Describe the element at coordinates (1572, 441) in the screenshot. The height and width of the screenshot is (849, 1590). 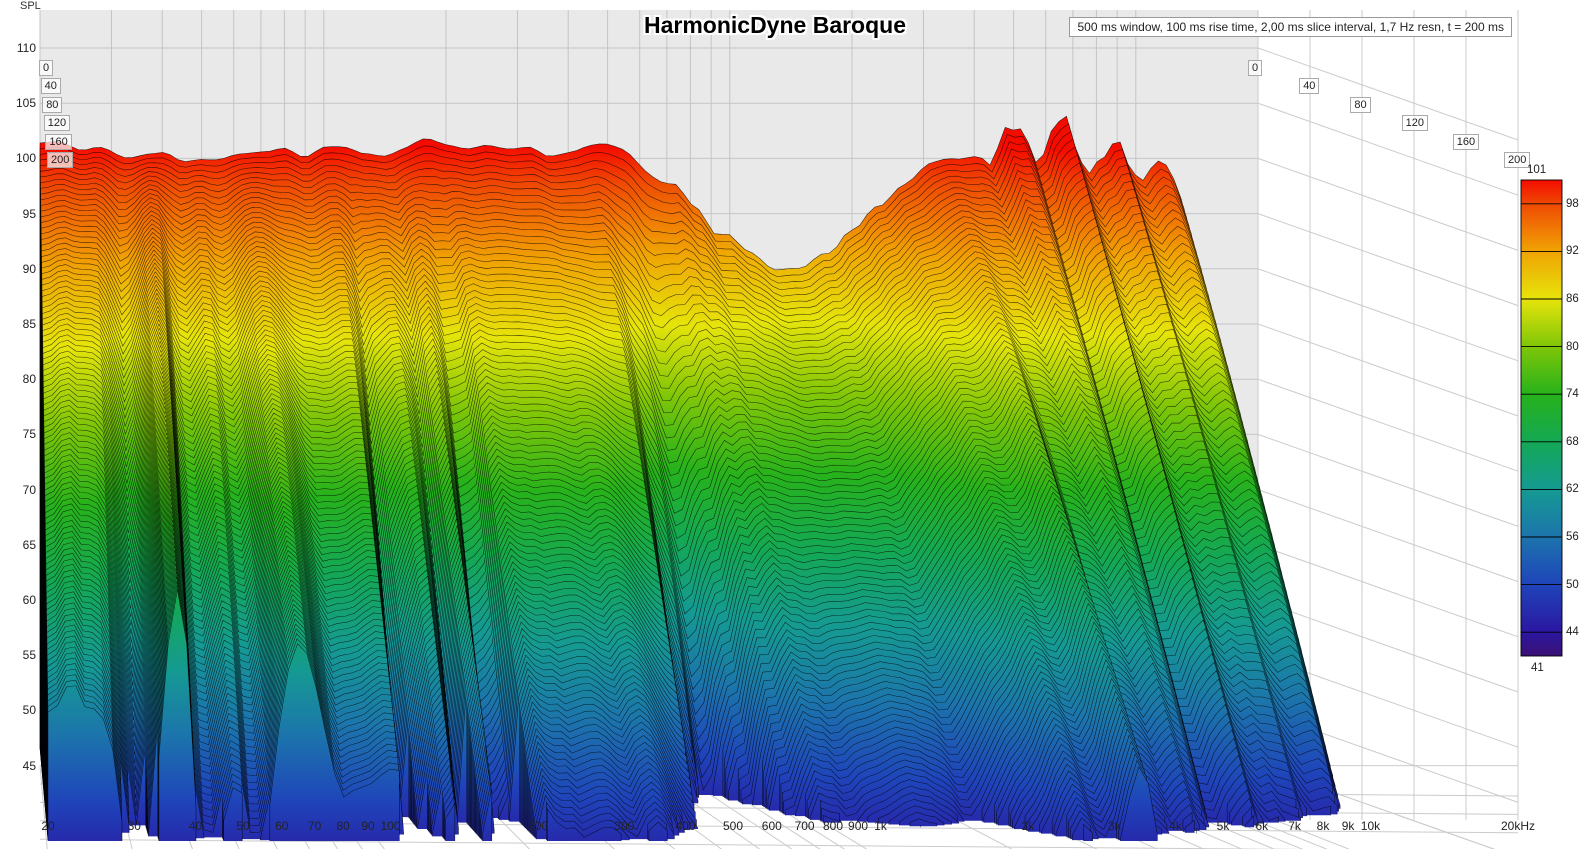
I see `colorbar-tick-label: 68` at that location.